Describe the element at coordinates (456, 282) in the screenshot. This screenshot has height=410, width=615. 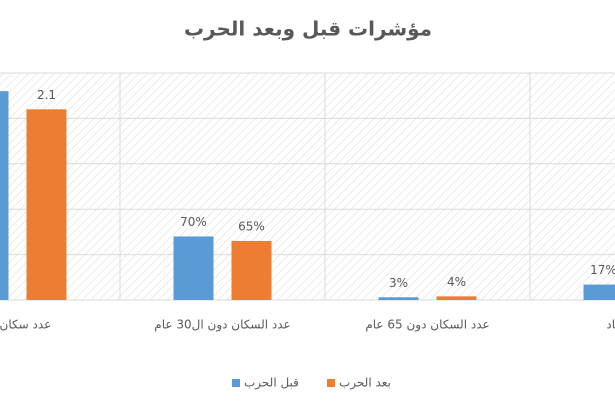
I see `value-label: 4%` at that location.